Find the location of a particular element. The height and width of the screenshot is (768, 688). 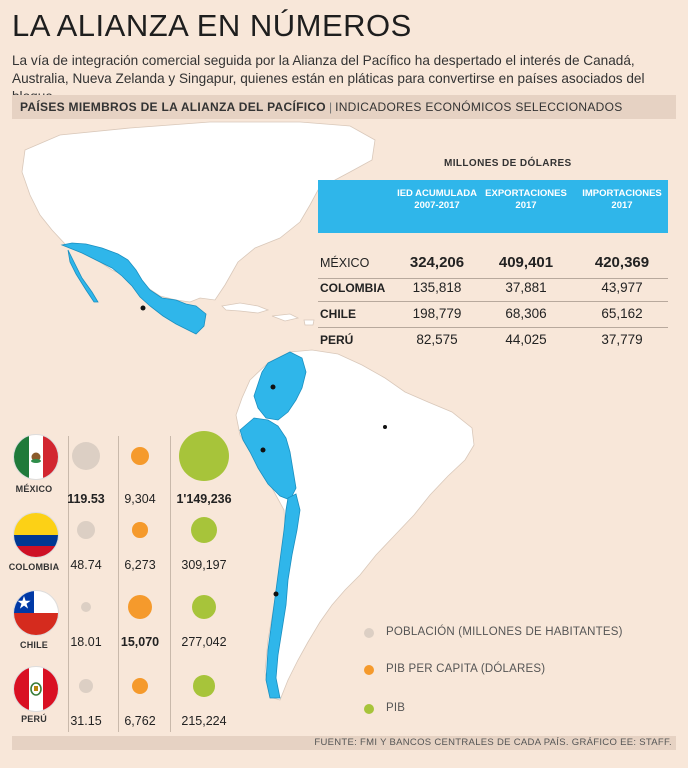

santiago-dot is located at coordinates (276, 594).